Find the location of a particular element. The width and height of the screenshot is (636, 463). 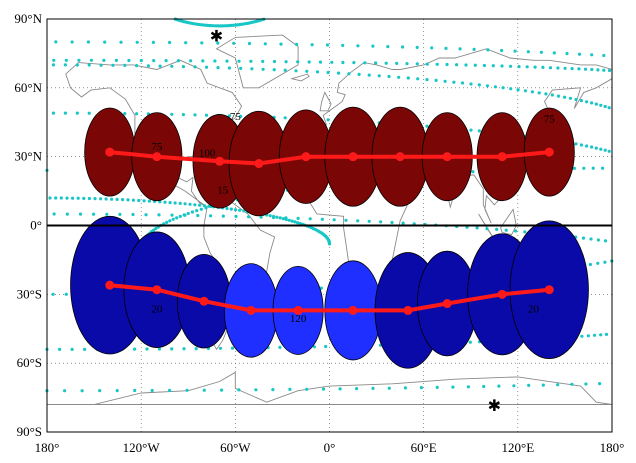

y-tick-label: 90°S is located at coordinates (29, 431).